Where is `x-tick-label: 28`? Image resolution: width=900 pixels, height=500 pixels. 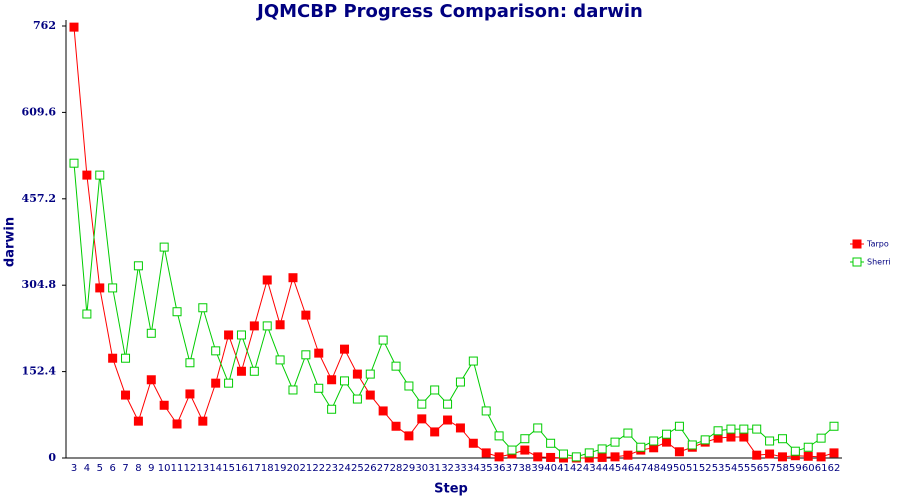
x-tick-label: 28 is located at coordinates (396, 468).